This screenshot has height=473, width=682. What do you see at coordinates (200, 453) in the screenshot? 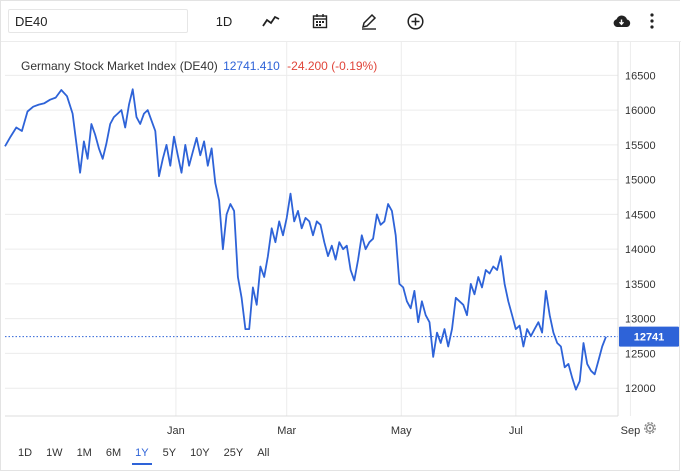
I see `period-button-10y: 10Y` at bounding box center [200, 453].